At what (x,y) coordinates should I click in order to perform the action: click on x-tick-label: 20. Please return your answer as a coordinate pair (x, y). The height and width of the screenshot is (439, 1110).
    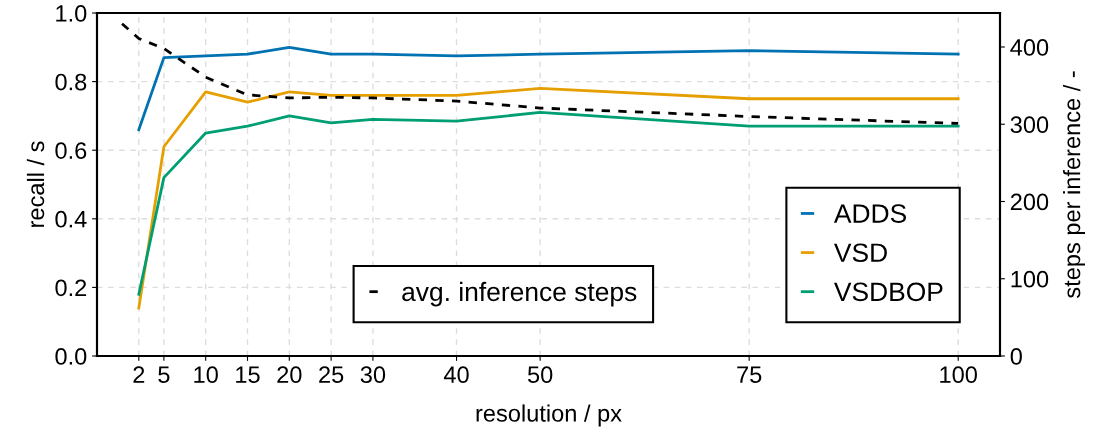
    Looking at the image, I should click on (289, 375).